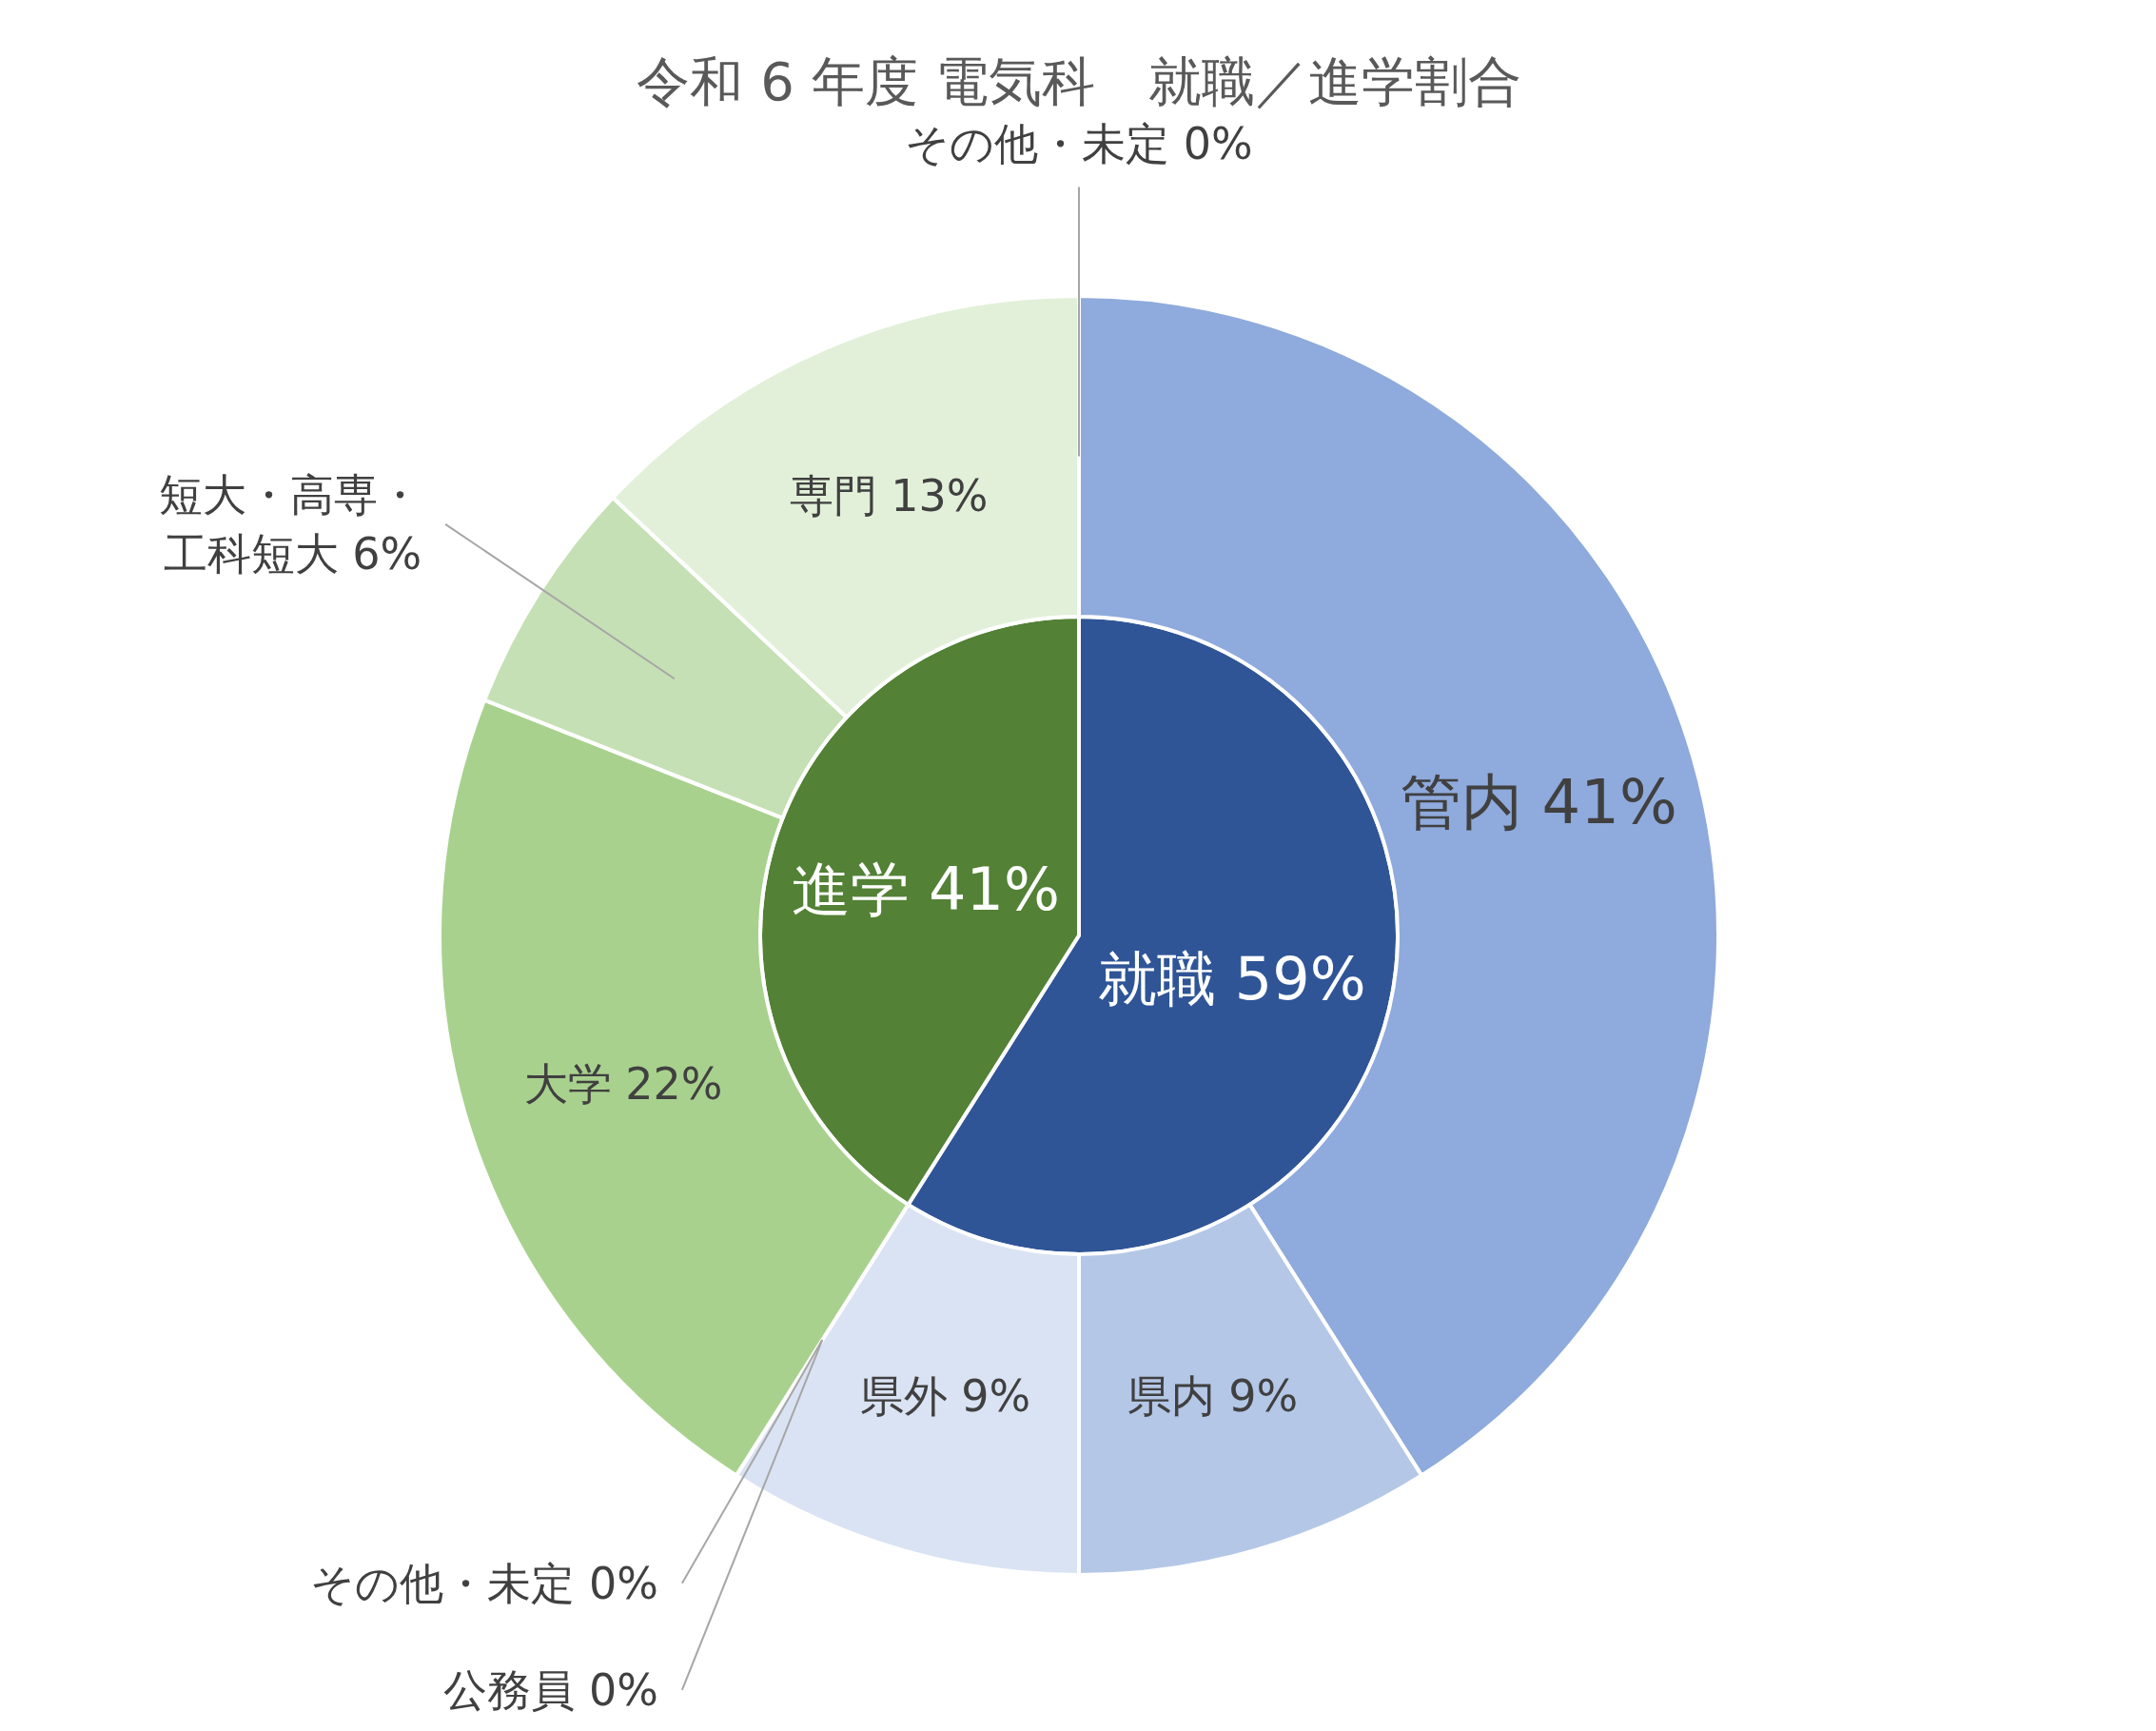 Image resolution: width=2156 pixels, height=1731 pixels. Describe the element at coordinates (945, 1395) in the screenshot. I see `slice-label: 県外 9%` at that location.